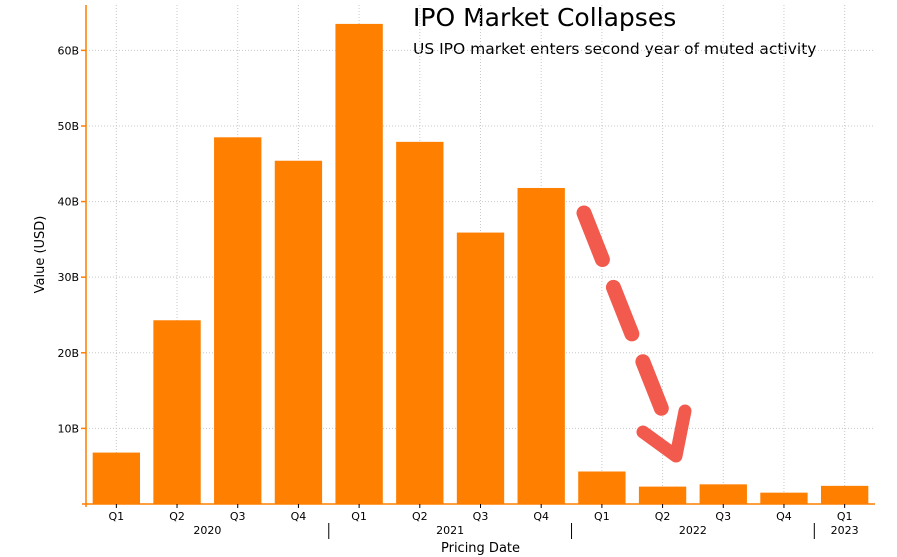 This screenshot has width=897, height=557. I want to click on x-year-label: 2023, so click(845, 530).